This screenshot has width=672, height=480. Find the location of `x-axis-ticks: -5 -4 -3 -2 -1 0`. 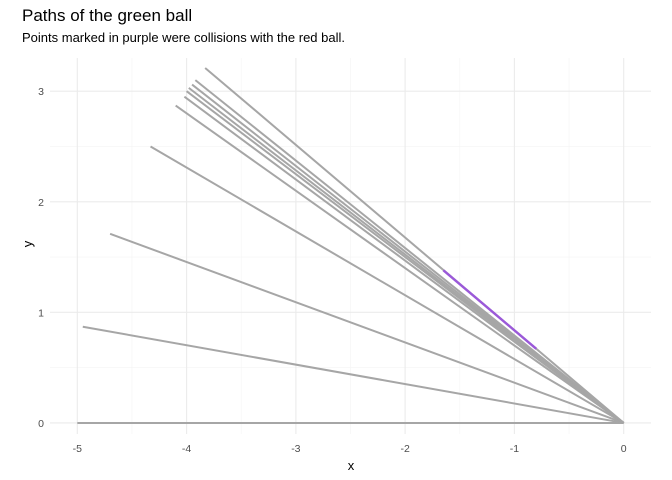

x-axis-ticks: -5 -4 -3 -2 -1 0 is located at coordinates (350, 449).